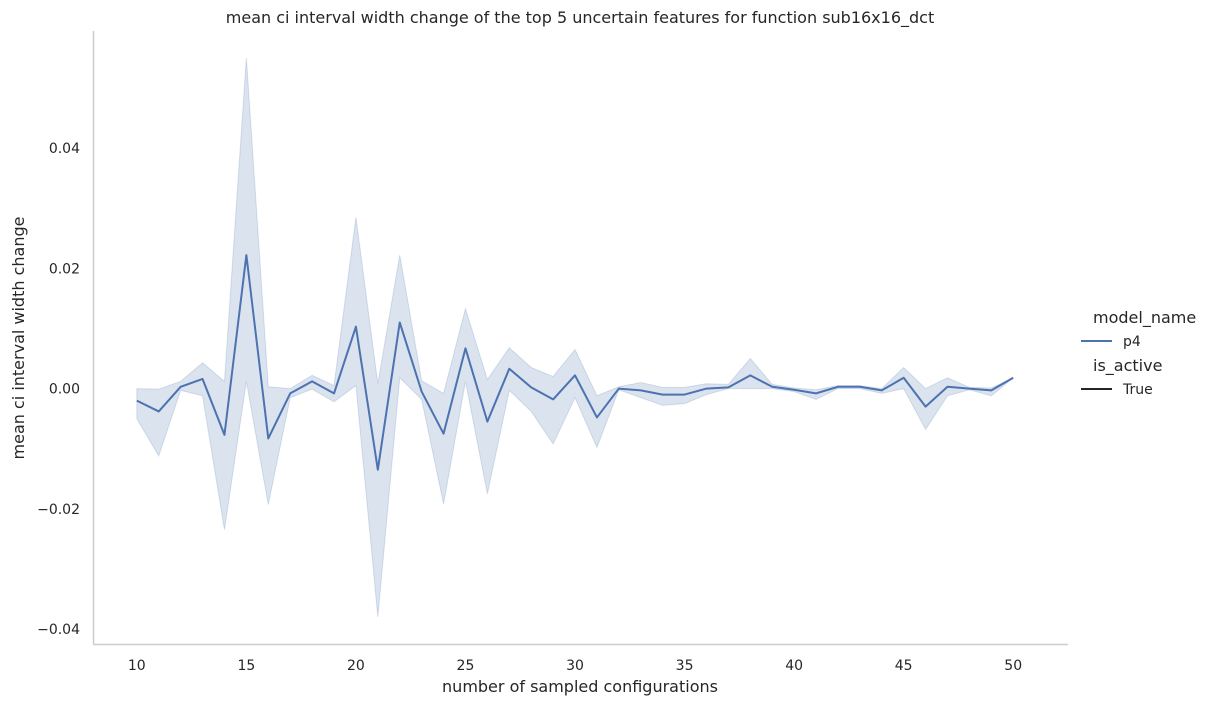 The image size is (1213, 706). Describe the element at coordinates (18, 338) in the screenshot. I see `y-axis-label: mean ci interval width change` at that location.